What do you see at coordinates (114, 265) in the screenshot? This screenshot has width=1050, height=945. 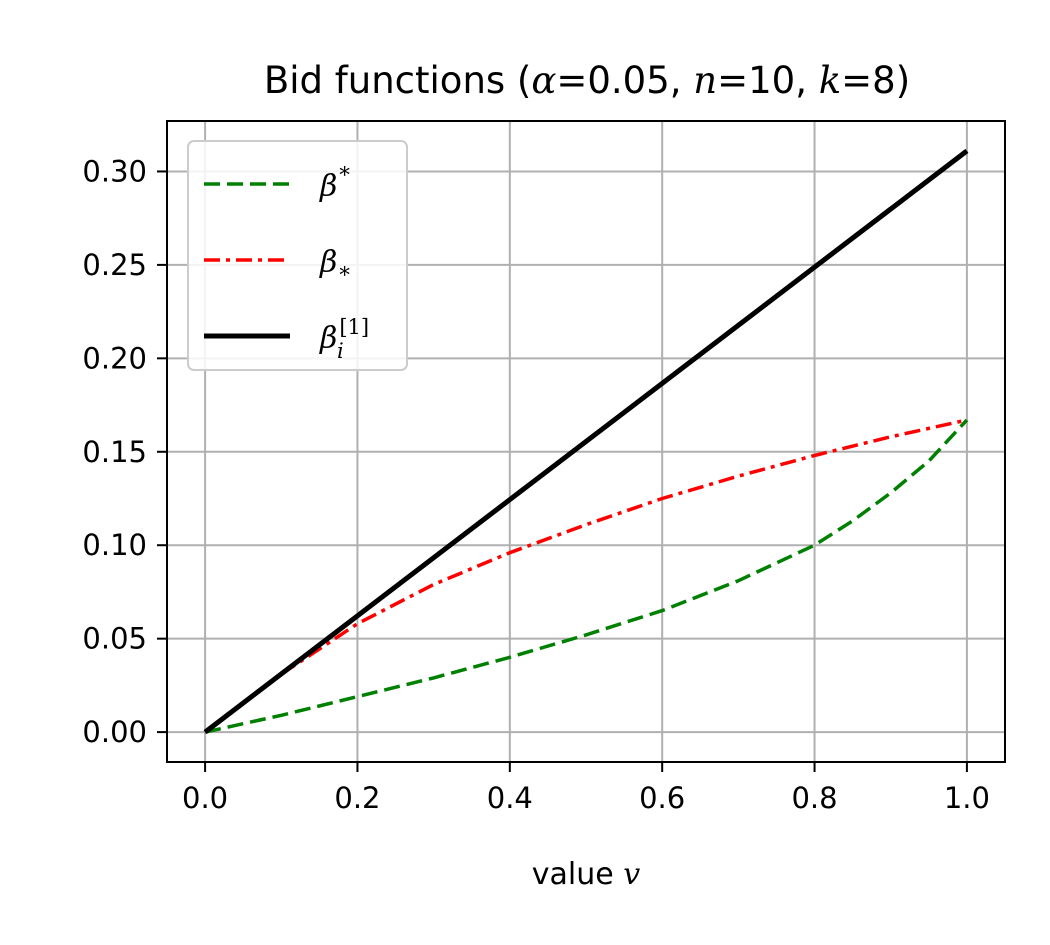 I see `y-tick-label: 0.25` at bounding box center [114, 265].